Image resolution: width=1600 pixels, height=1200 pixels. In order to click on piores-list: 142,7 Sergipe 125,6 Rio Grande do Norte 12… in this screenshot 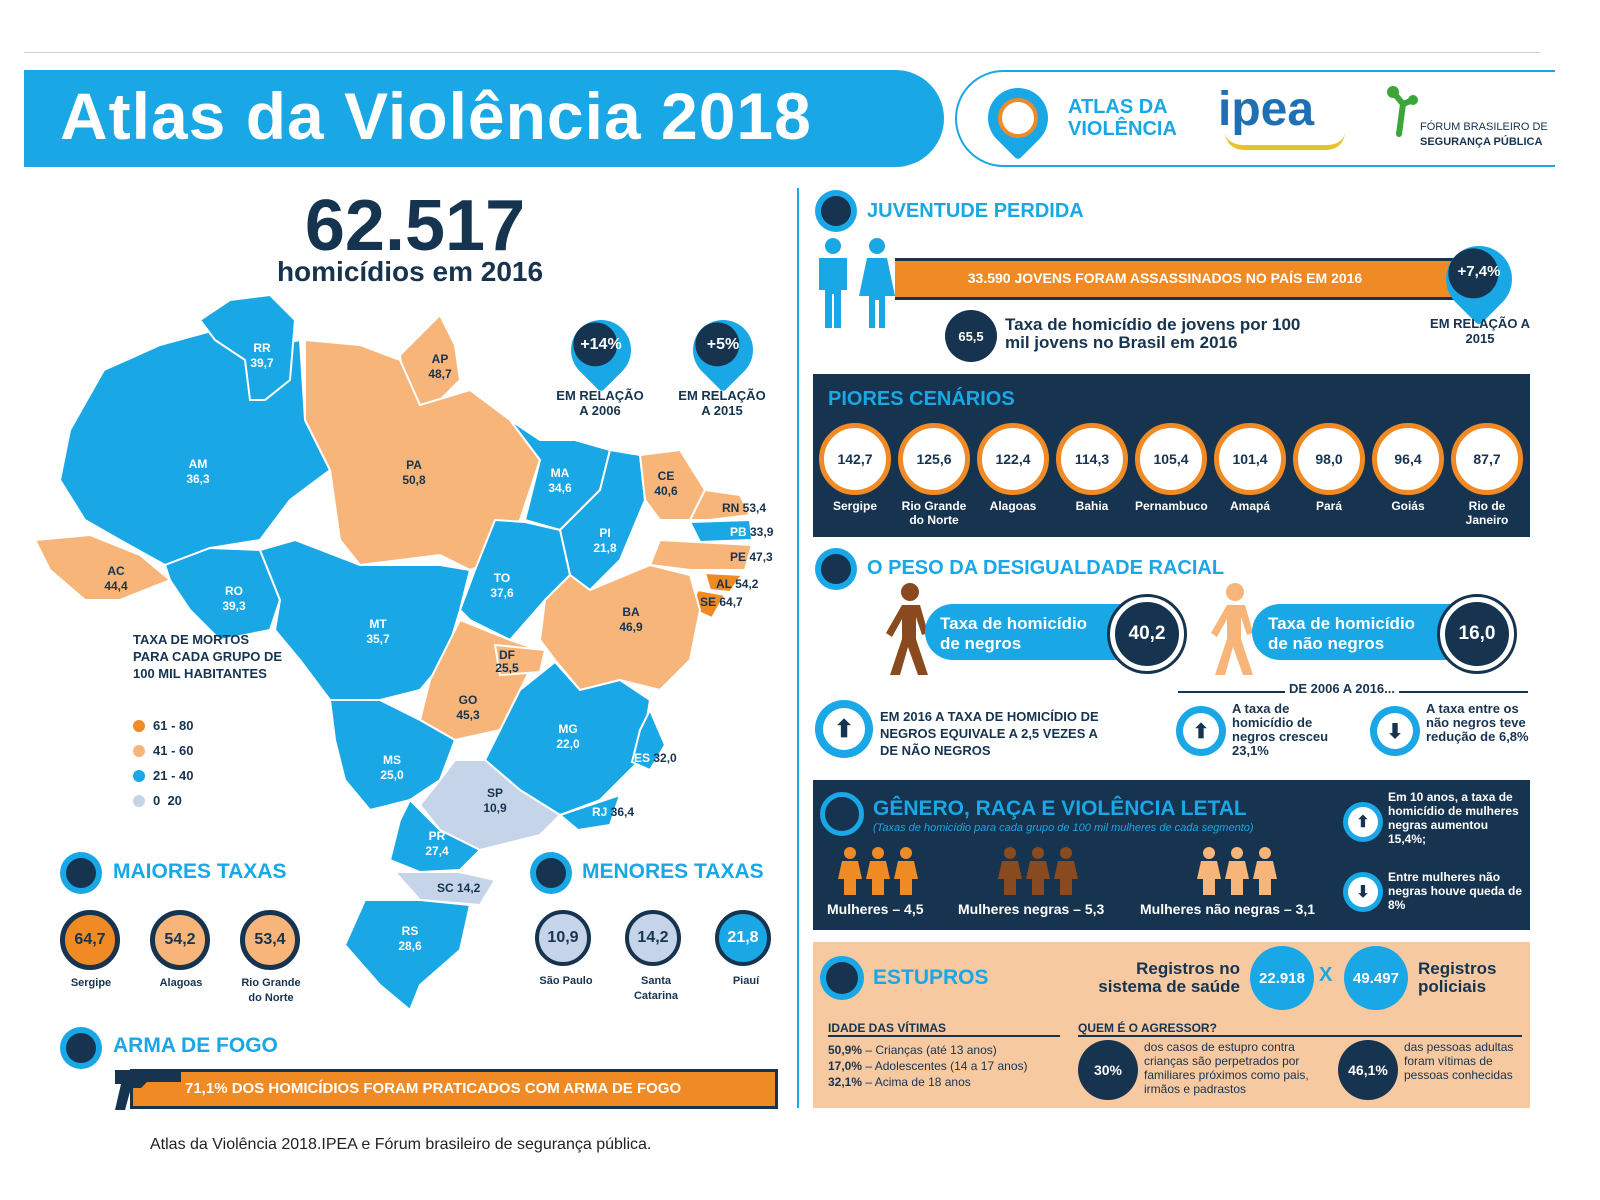, I will do `click(1171, 475)`.